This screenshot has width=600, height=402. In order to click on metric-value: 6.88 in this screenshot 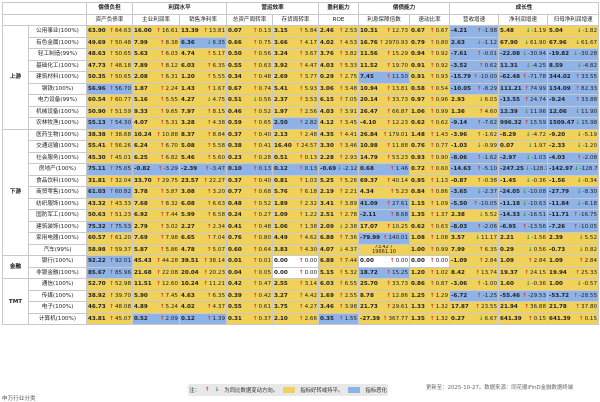, I will do `click(327, 261)`.